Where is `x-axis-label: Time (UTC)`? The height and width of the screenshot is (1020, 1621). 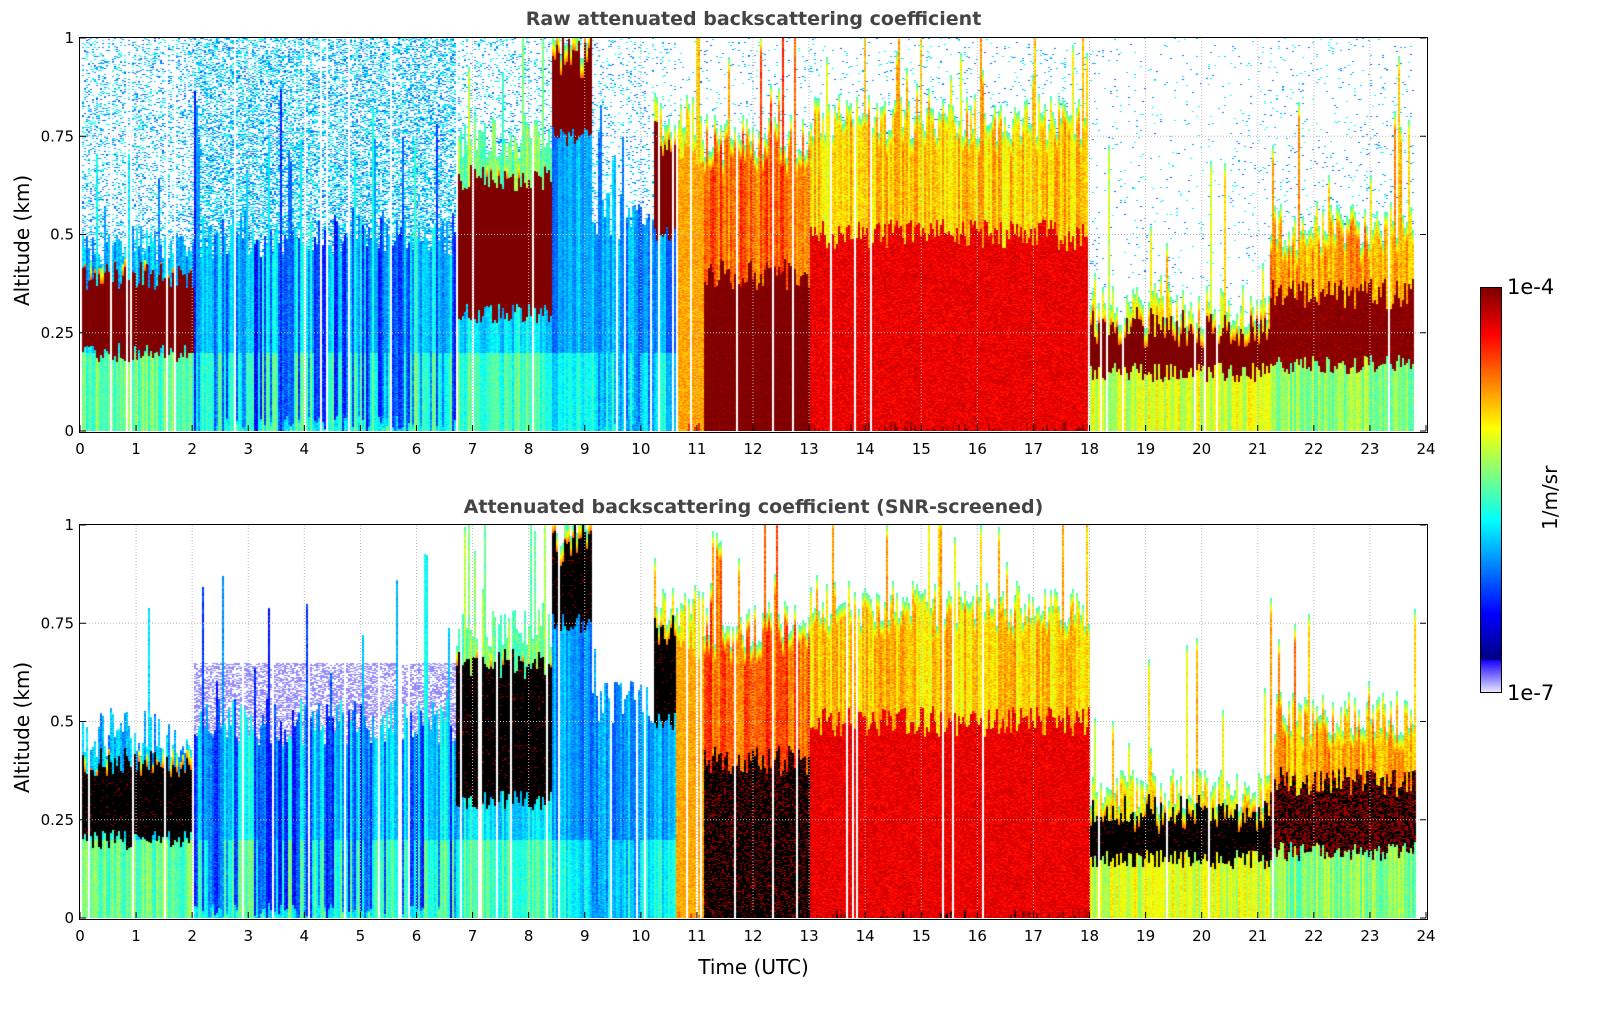
x-axis-label: Time (UTC) is located at coordinates (753, 967).